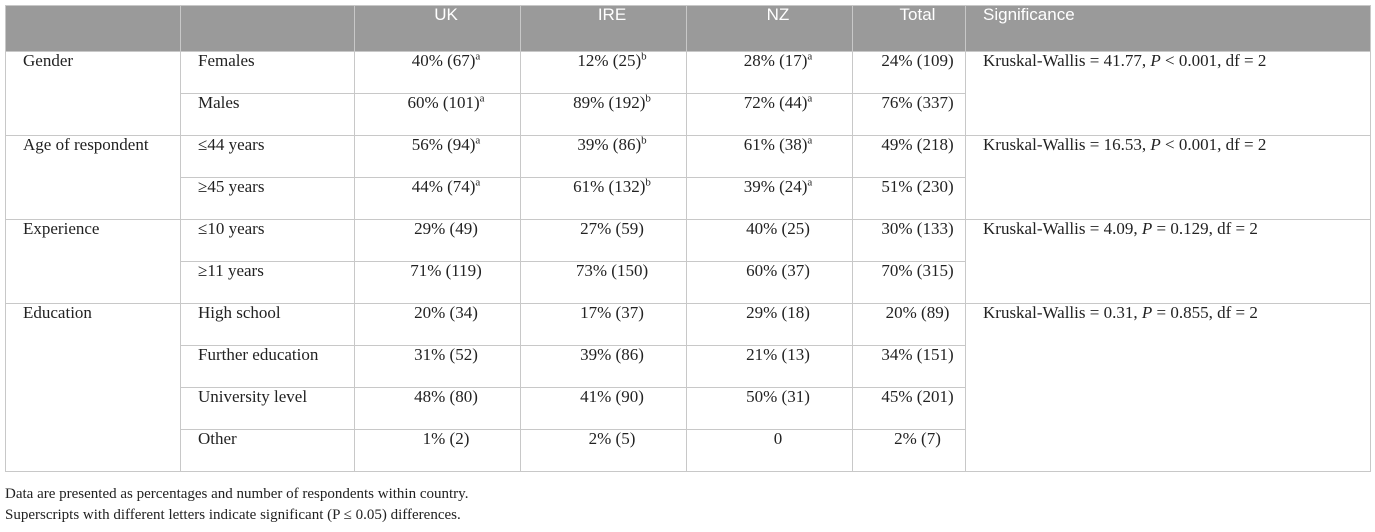  I want to click on uk-value: 20% (34), so click(446, 312).